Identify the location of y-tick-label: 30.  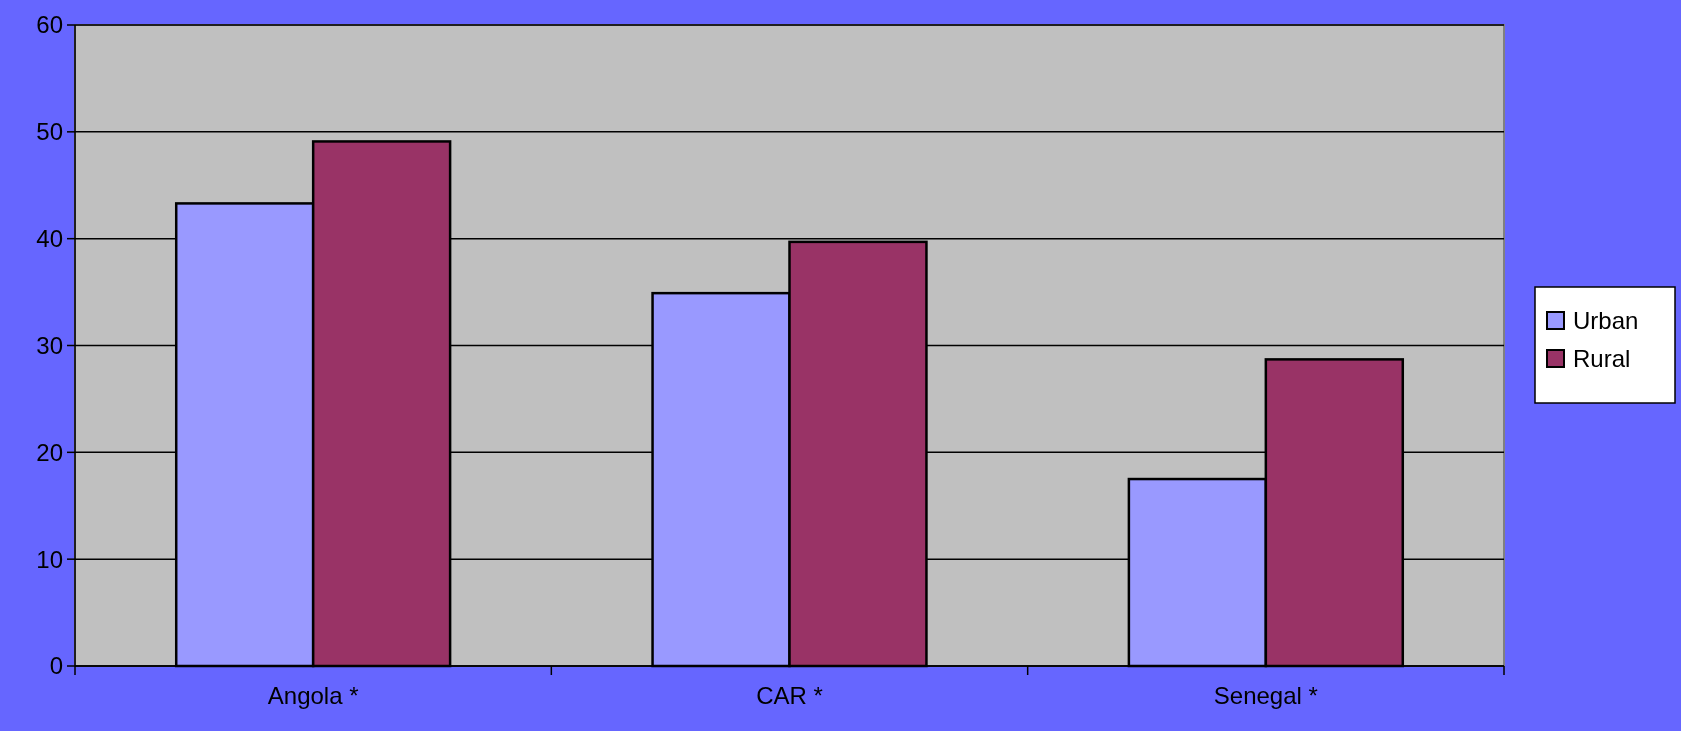
(49, 345).